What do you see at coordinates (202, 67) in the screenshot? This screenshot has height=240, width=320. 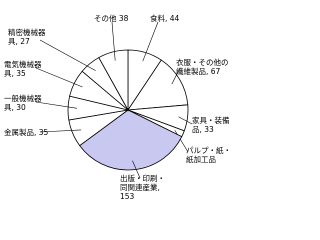 I see `slice-label: 衣服・その他の 繊維製品, 67` at bounding box center [202, 67].